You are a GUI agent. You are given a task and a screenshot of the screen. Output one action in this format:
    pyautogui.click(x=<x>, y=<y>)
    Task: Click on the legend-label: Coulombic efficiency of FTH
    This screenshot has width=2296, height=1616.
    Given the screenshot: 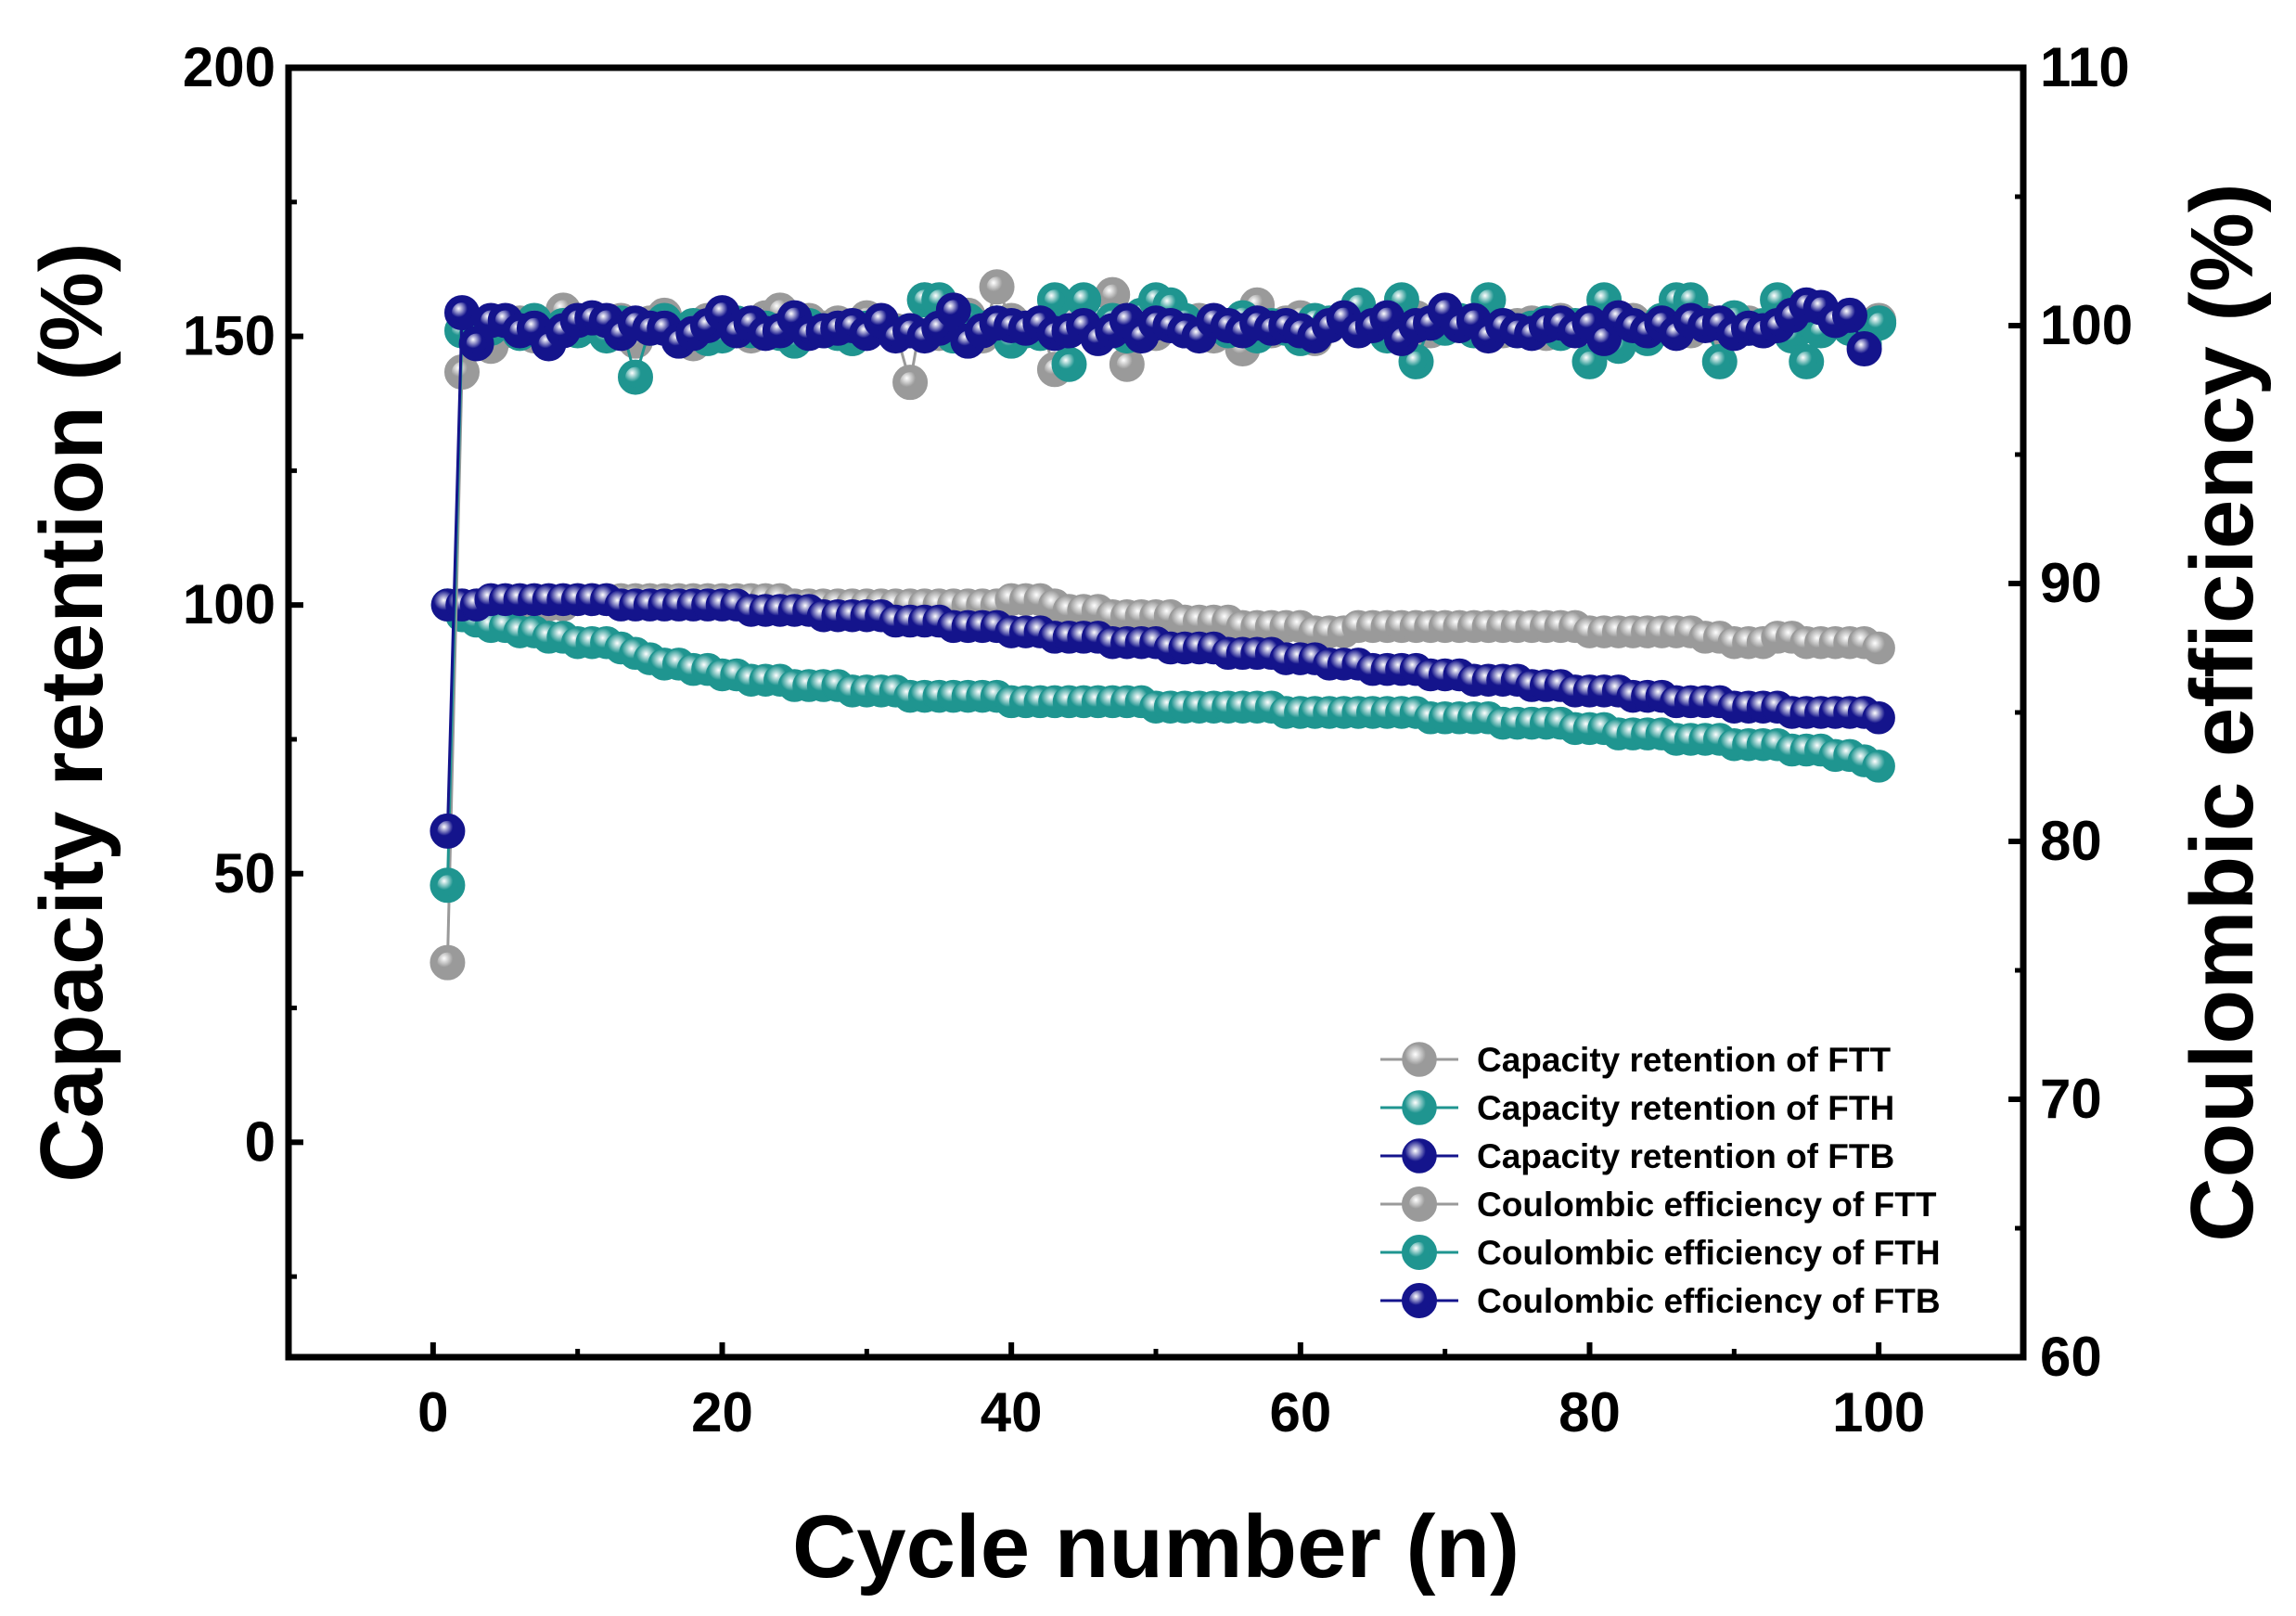 What is the action you would take?
    pyautogui.click(x=1709, y=1253)
    